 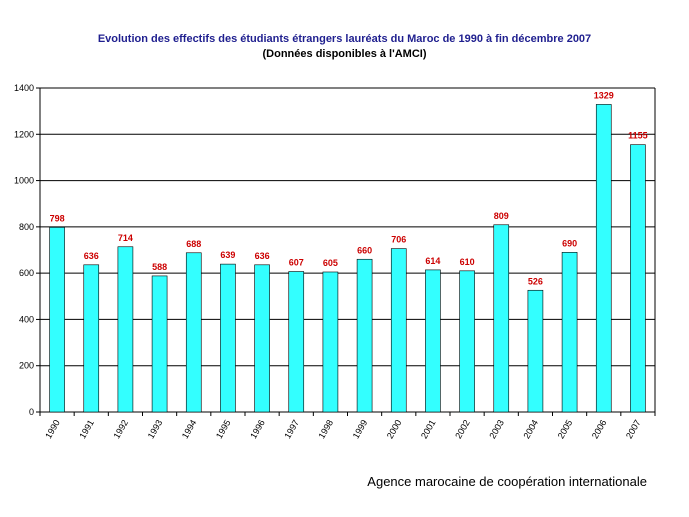 What do you see at coordinates (398, 330) in the screenshot?
I see `bar-2000` at bounding box center [398, 330].